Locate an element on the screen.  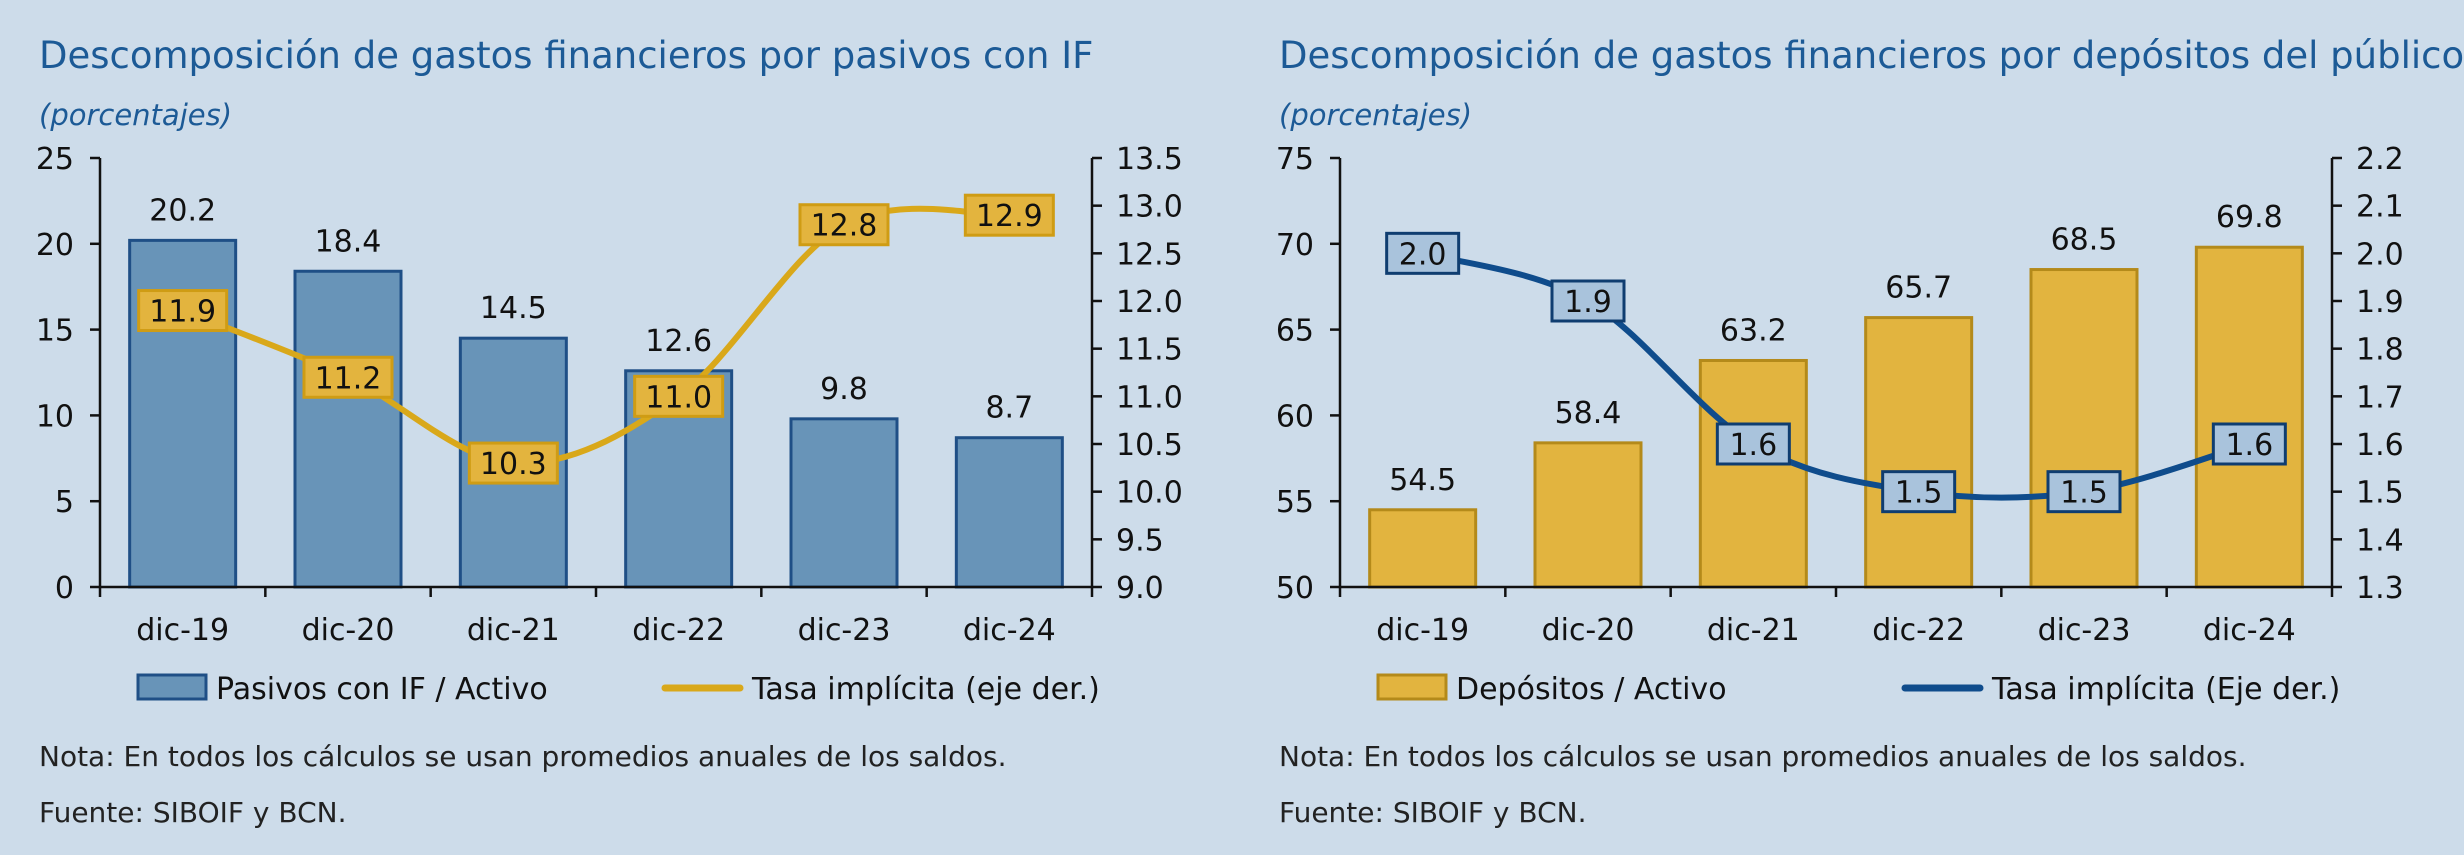
y-tick-label: 15 is located at coordinates (55, 331).